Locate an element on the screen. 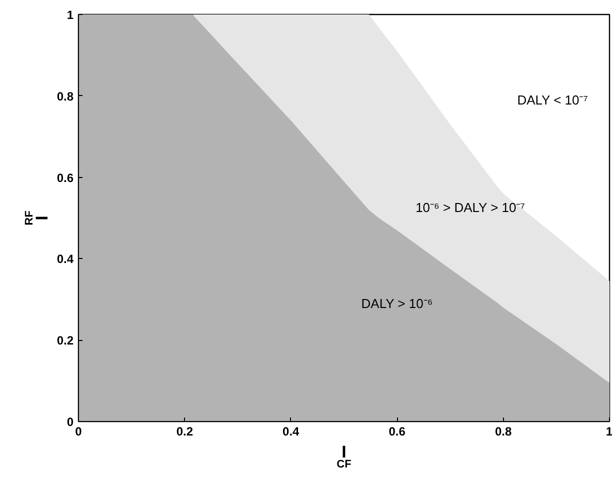 The width and height of the screenshot is (612, 489). x-tick-label: 1 is located at coordinates (609, 431).